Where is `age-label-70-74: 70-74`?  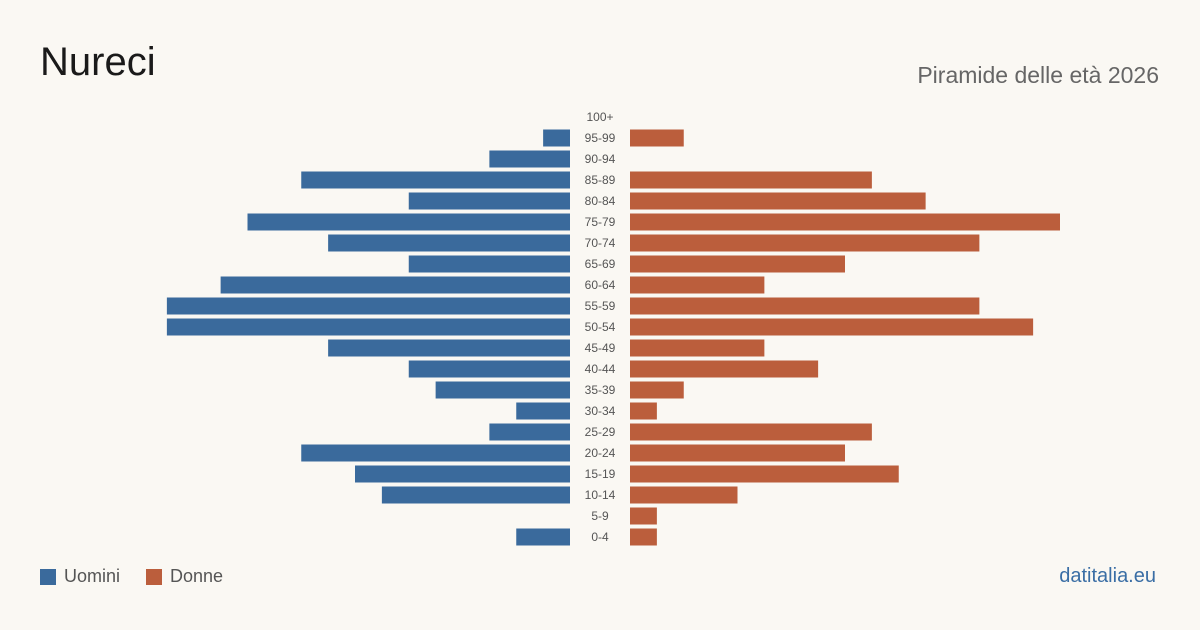
age-label-70-74: 70-74 is located at coordinates (600, 243).